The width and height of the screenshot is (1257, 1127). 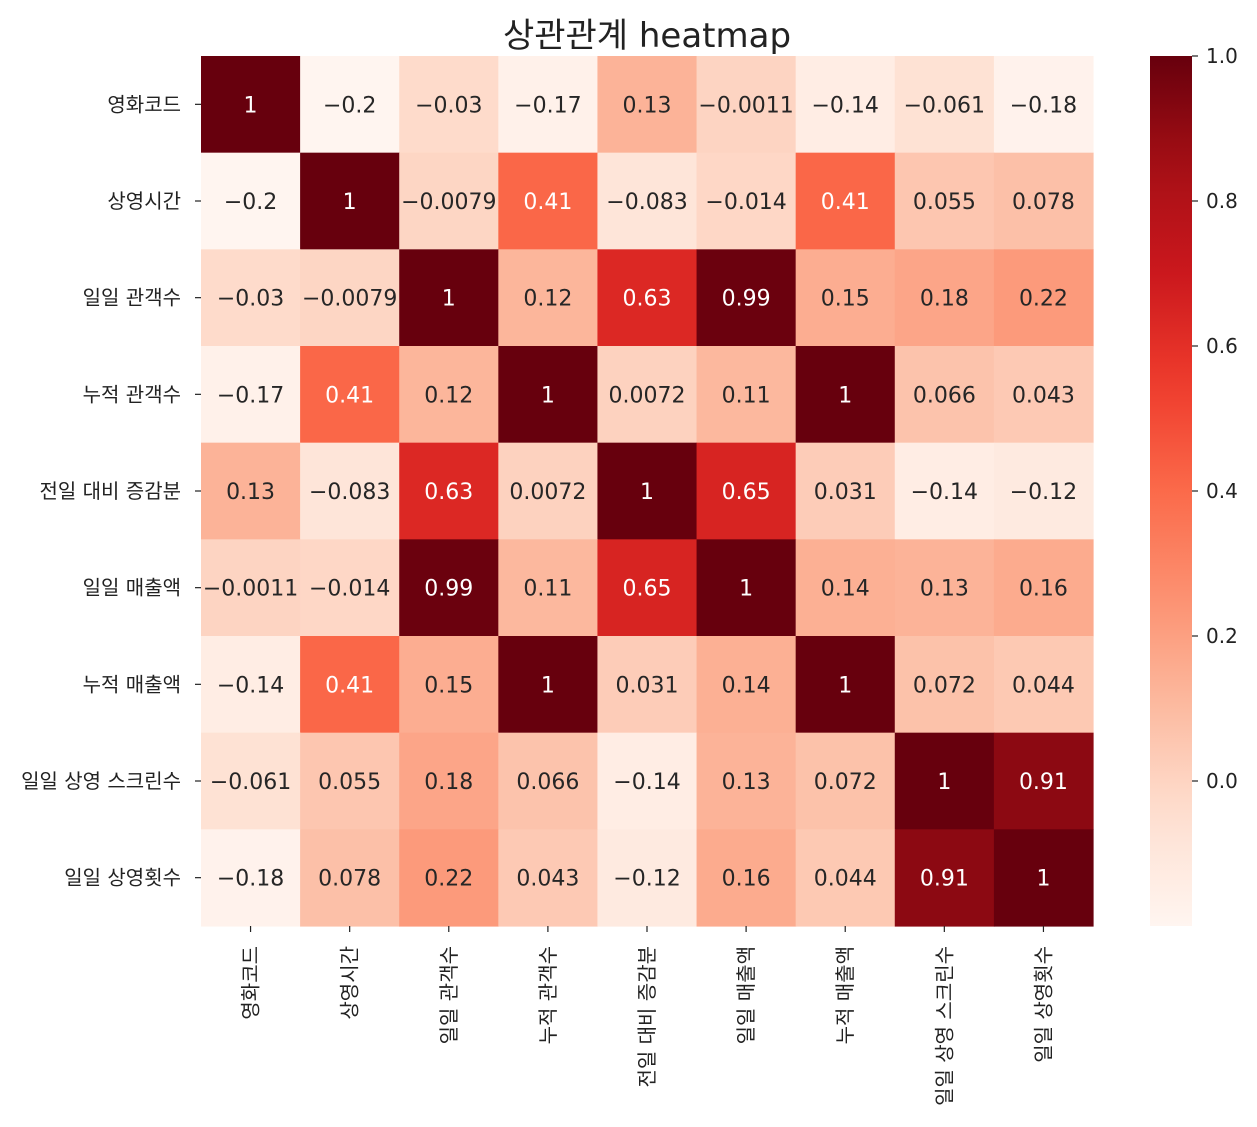 What do you see at coordinates (251, 983) in the screenshot?
I see `x-tick-label: 영화코드` at bounding box center [251, 983].